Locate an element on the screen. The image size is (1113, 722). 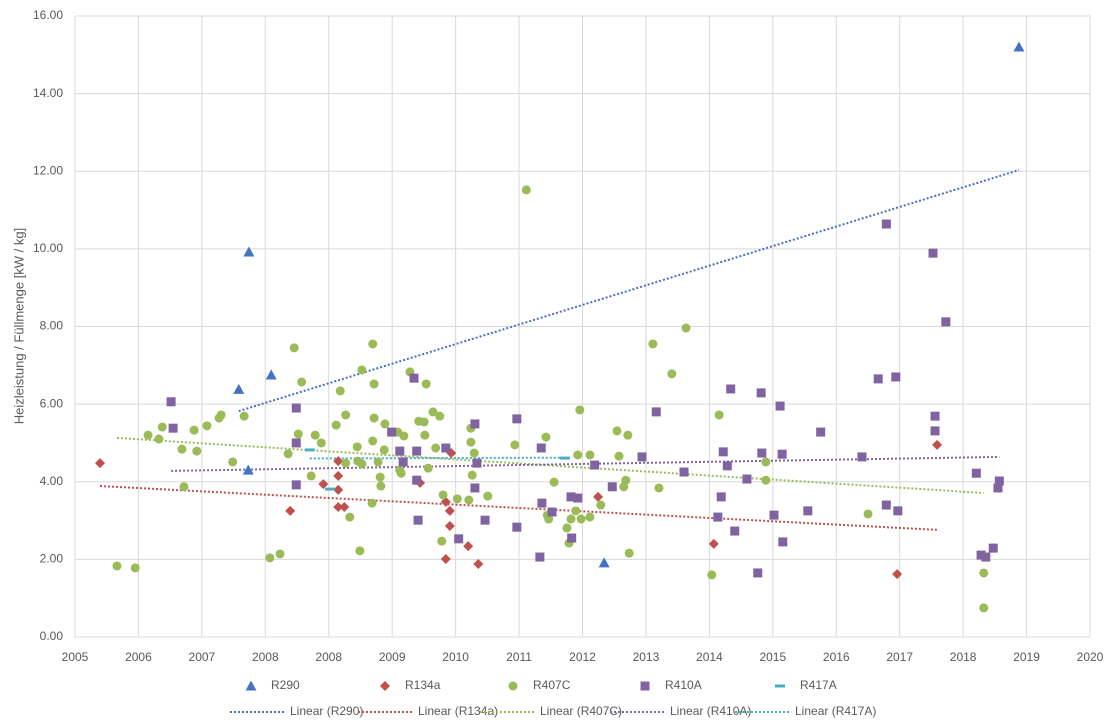
y-tick-label: 14.00 is located at coordinates (48, 93).